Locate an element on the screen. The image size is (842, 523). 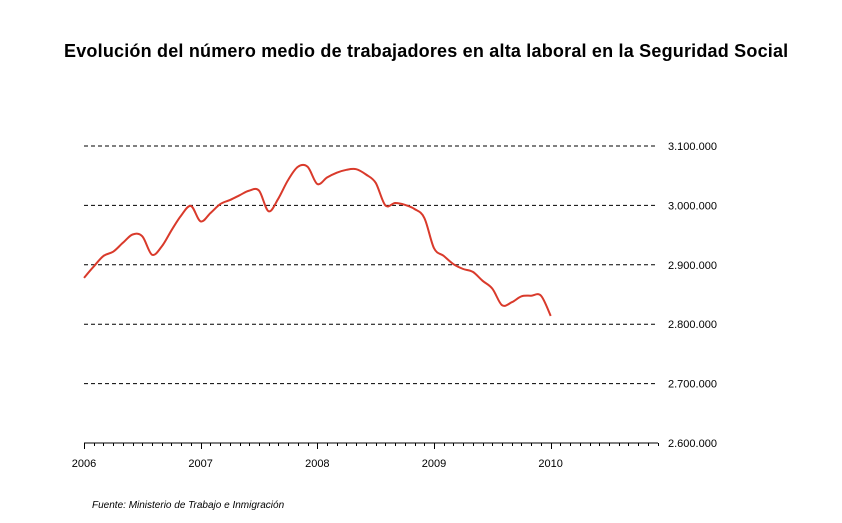
y-tick-label: 2.600.000 is located at coordinates (692, 444).